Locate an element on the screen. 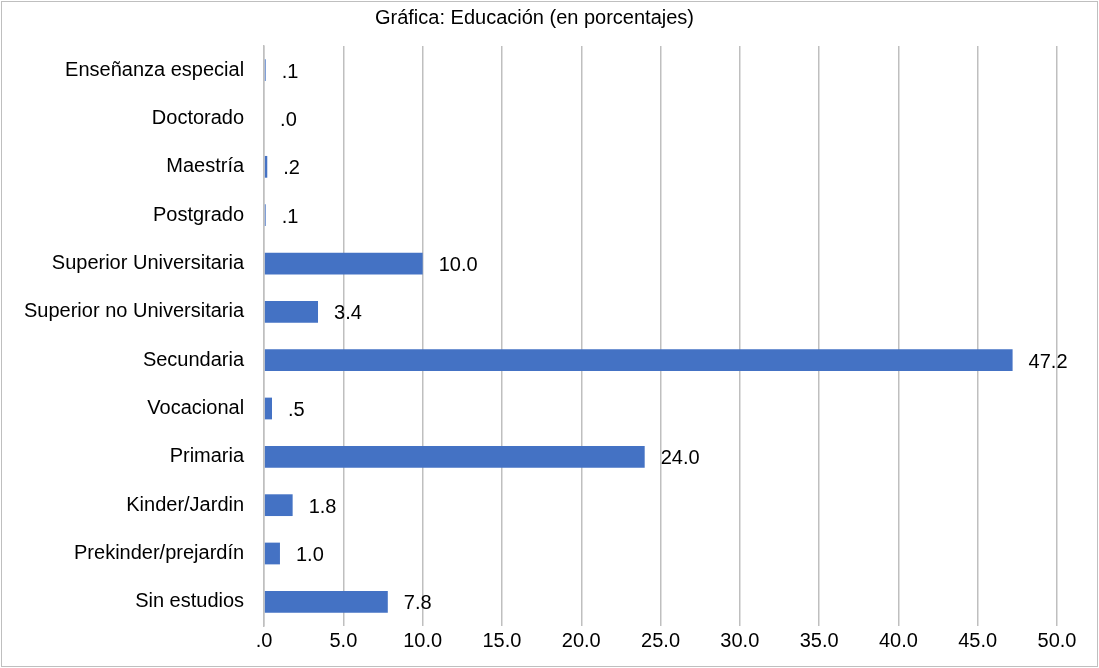  x-tick-label: 35.0 is located at coordinates (819, 639).